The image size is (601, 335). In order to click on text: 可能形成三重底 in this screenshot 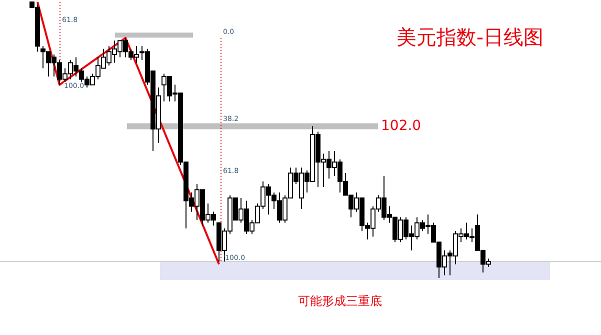, I will do `click(340, 301)`.